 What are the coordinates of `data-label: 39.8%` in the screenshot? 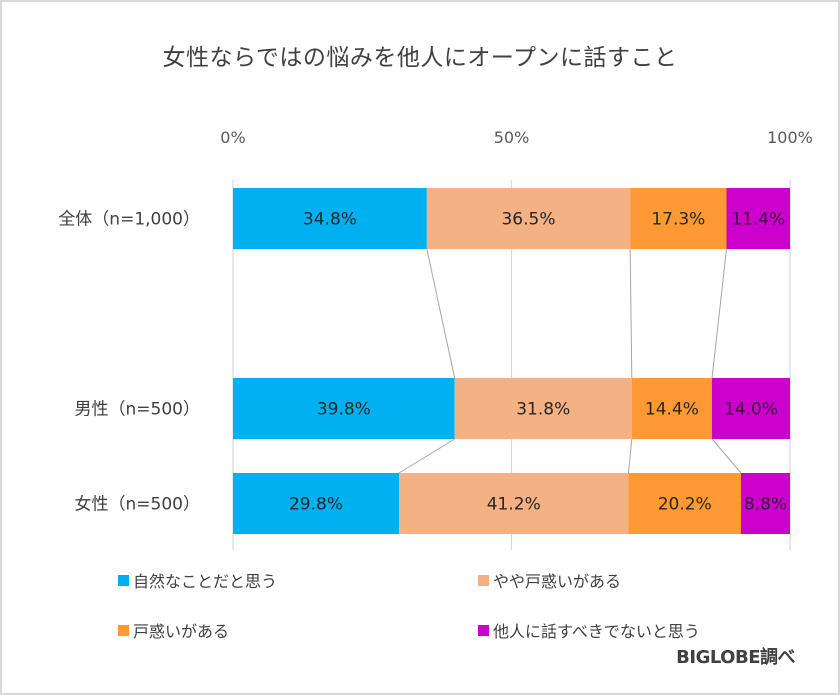 It's located at (344, 410).